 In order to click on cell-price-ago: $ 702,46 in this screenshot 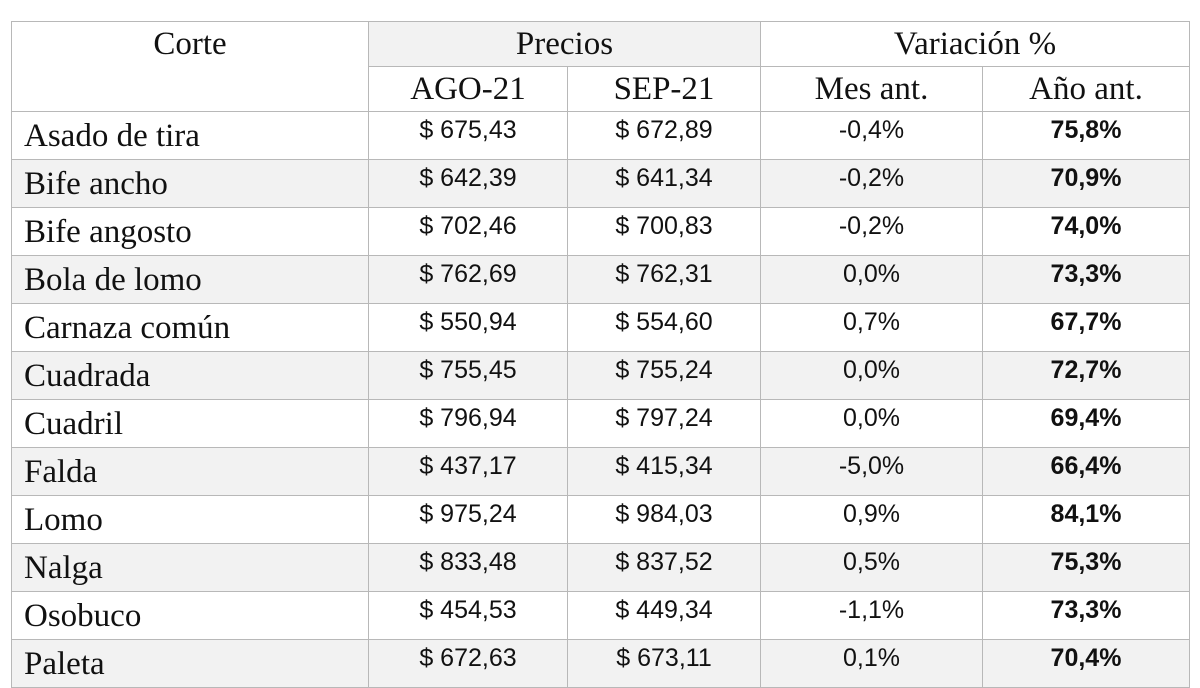, I will do `click(468, 231)`.